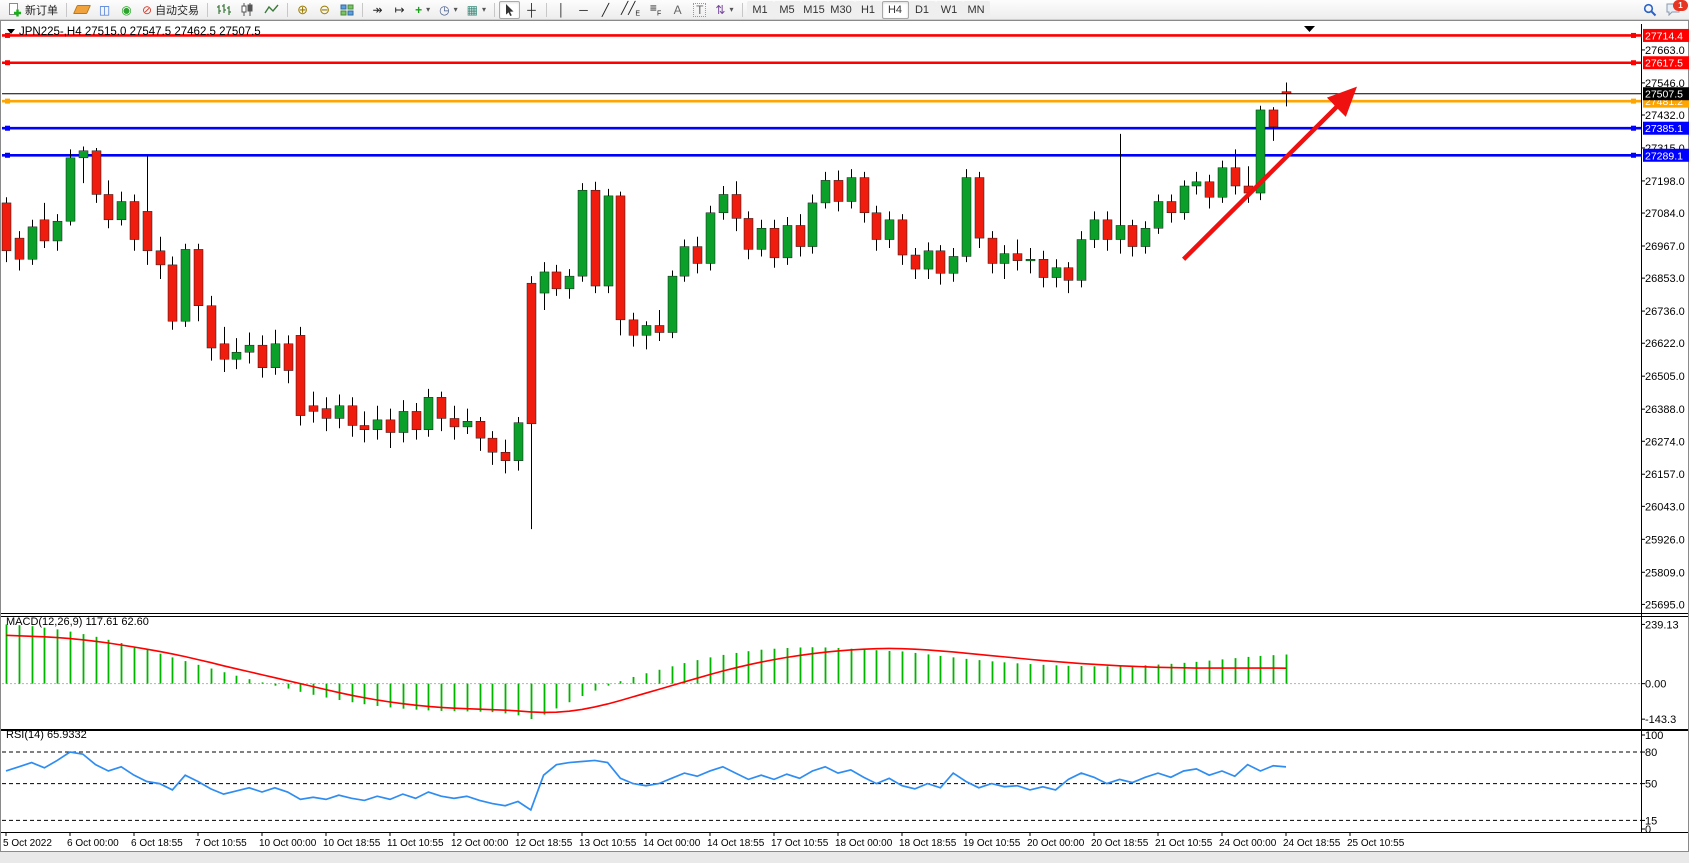 The image size is (1689, 863). Describe the element at coordinates (760, 9) in the screenshot. I see `tab-timeframe-M1: M1` at that location.